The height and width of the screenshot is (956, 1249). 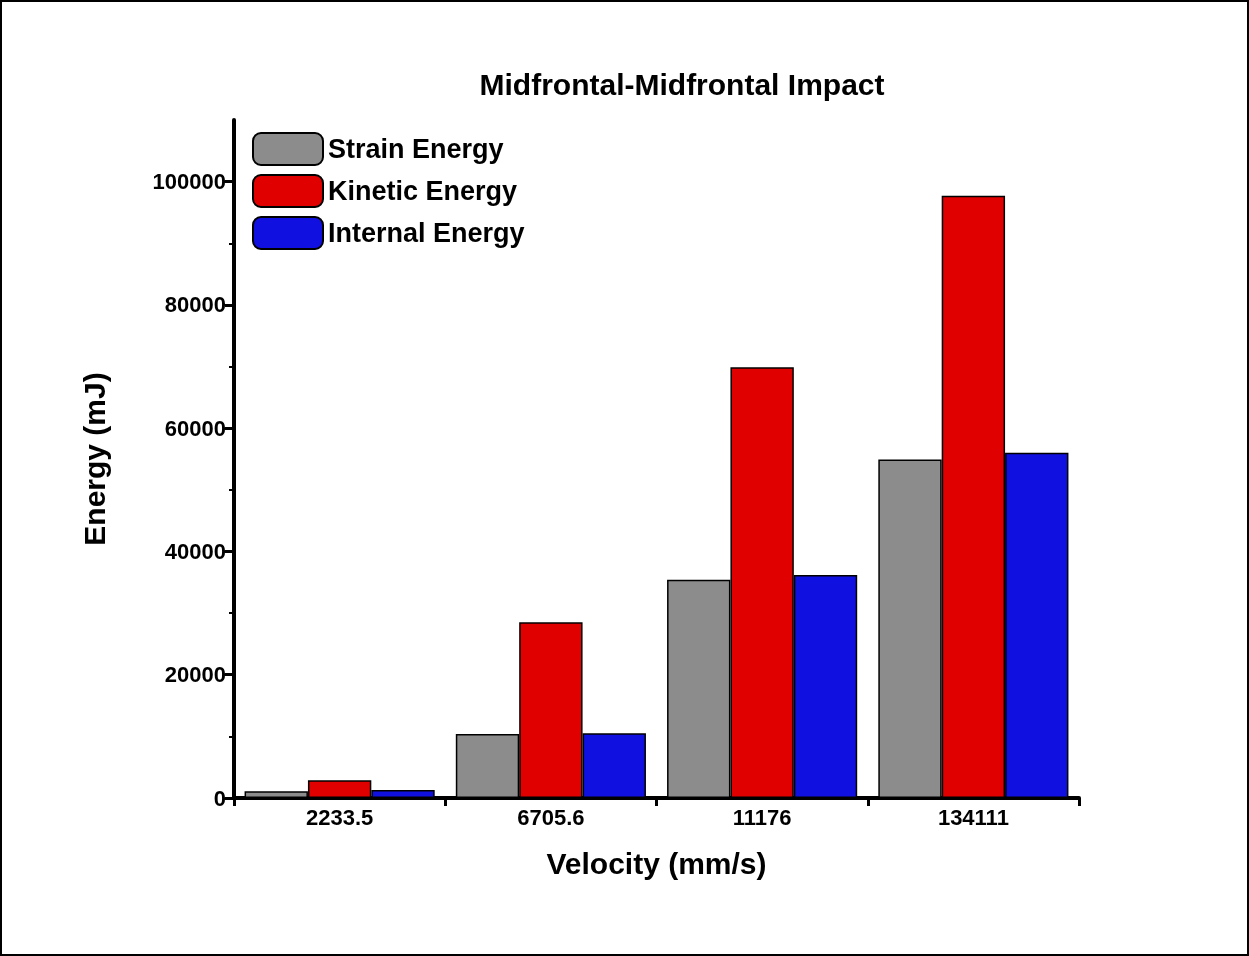 I want to click on x-tick-label: 11176, so click(x=762, y=817).